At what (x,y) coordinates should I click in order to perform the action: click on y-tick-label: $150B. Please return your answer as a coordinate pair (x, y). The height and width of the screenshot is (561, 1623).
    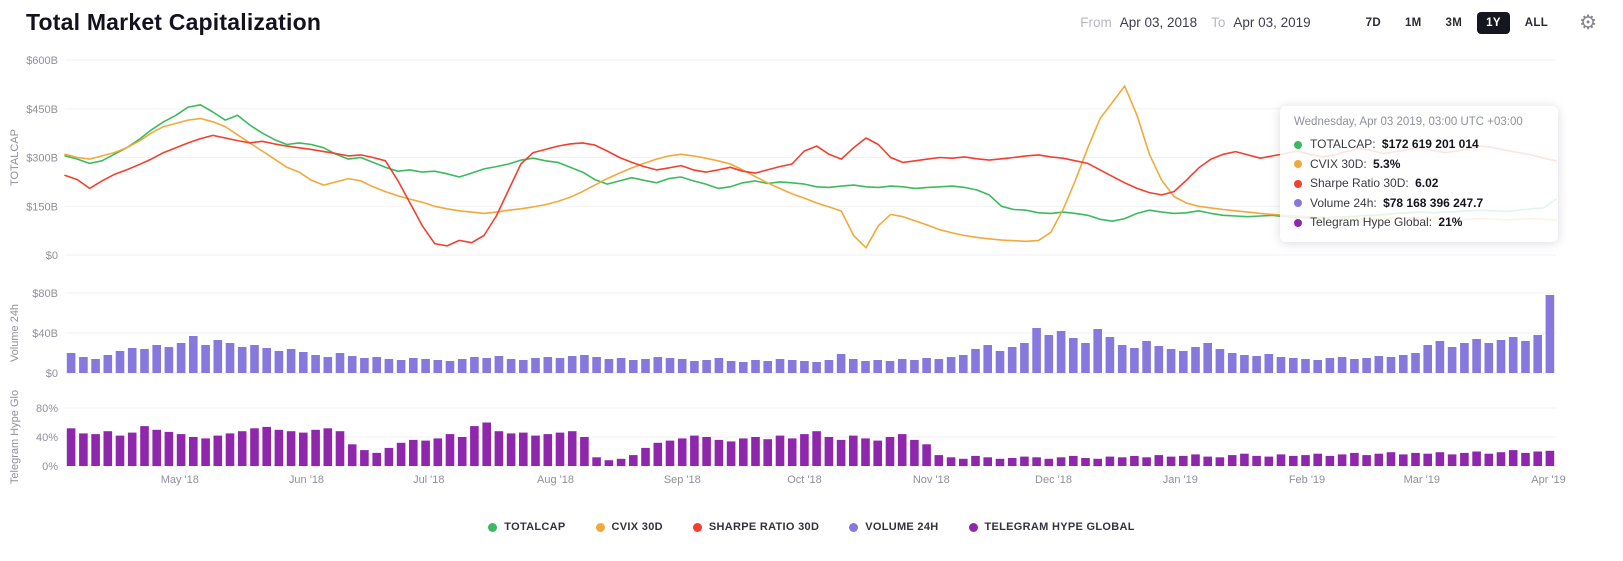
    Looking at the image, I should click on (42, 207).